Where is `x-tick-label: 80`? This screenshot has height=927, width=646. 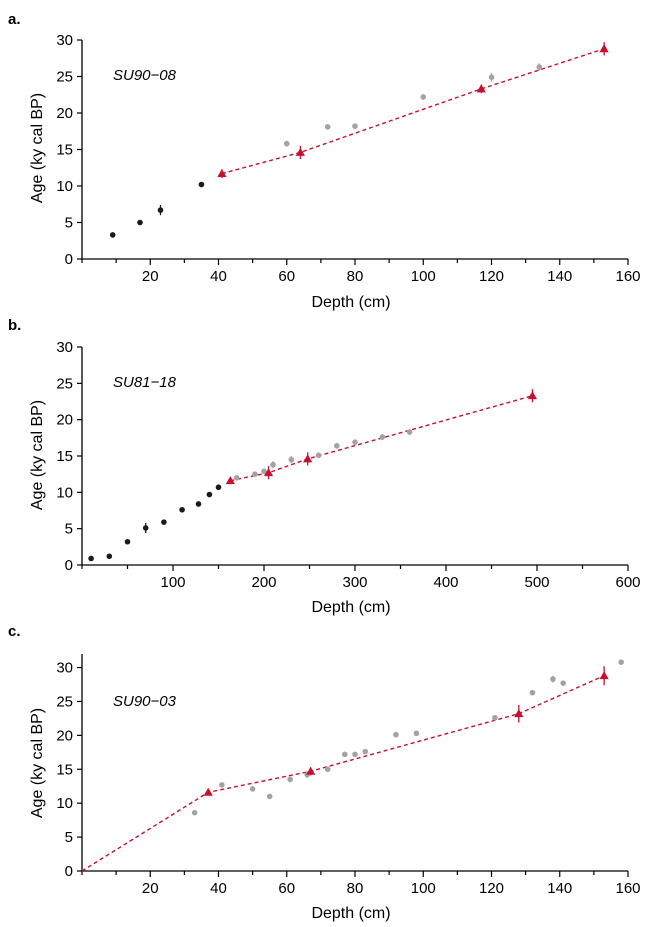
x-tick-label: 80 is located at coordinates (355, 888).